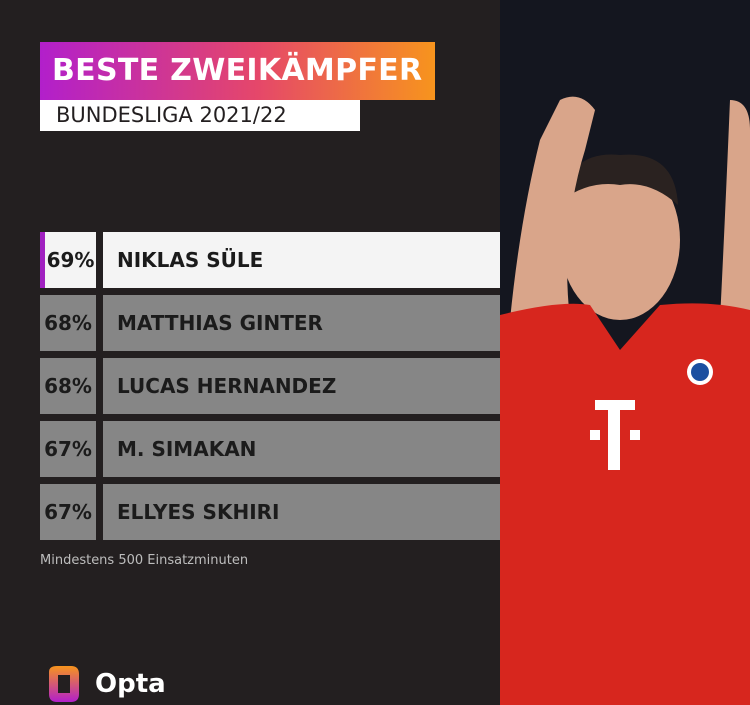  I want to click on player-name: NIKLAS SÜLE, so click(301, 260).